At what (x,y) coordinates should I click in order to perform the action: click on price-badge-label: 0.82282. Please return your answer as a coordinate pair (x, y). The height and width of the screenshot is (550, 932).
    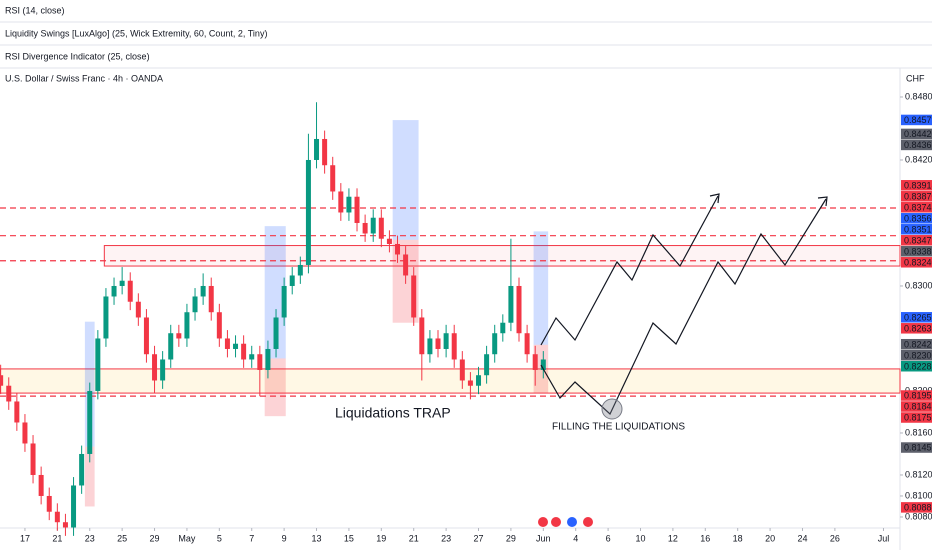
    Looking at the image, I should click on (918, 366).